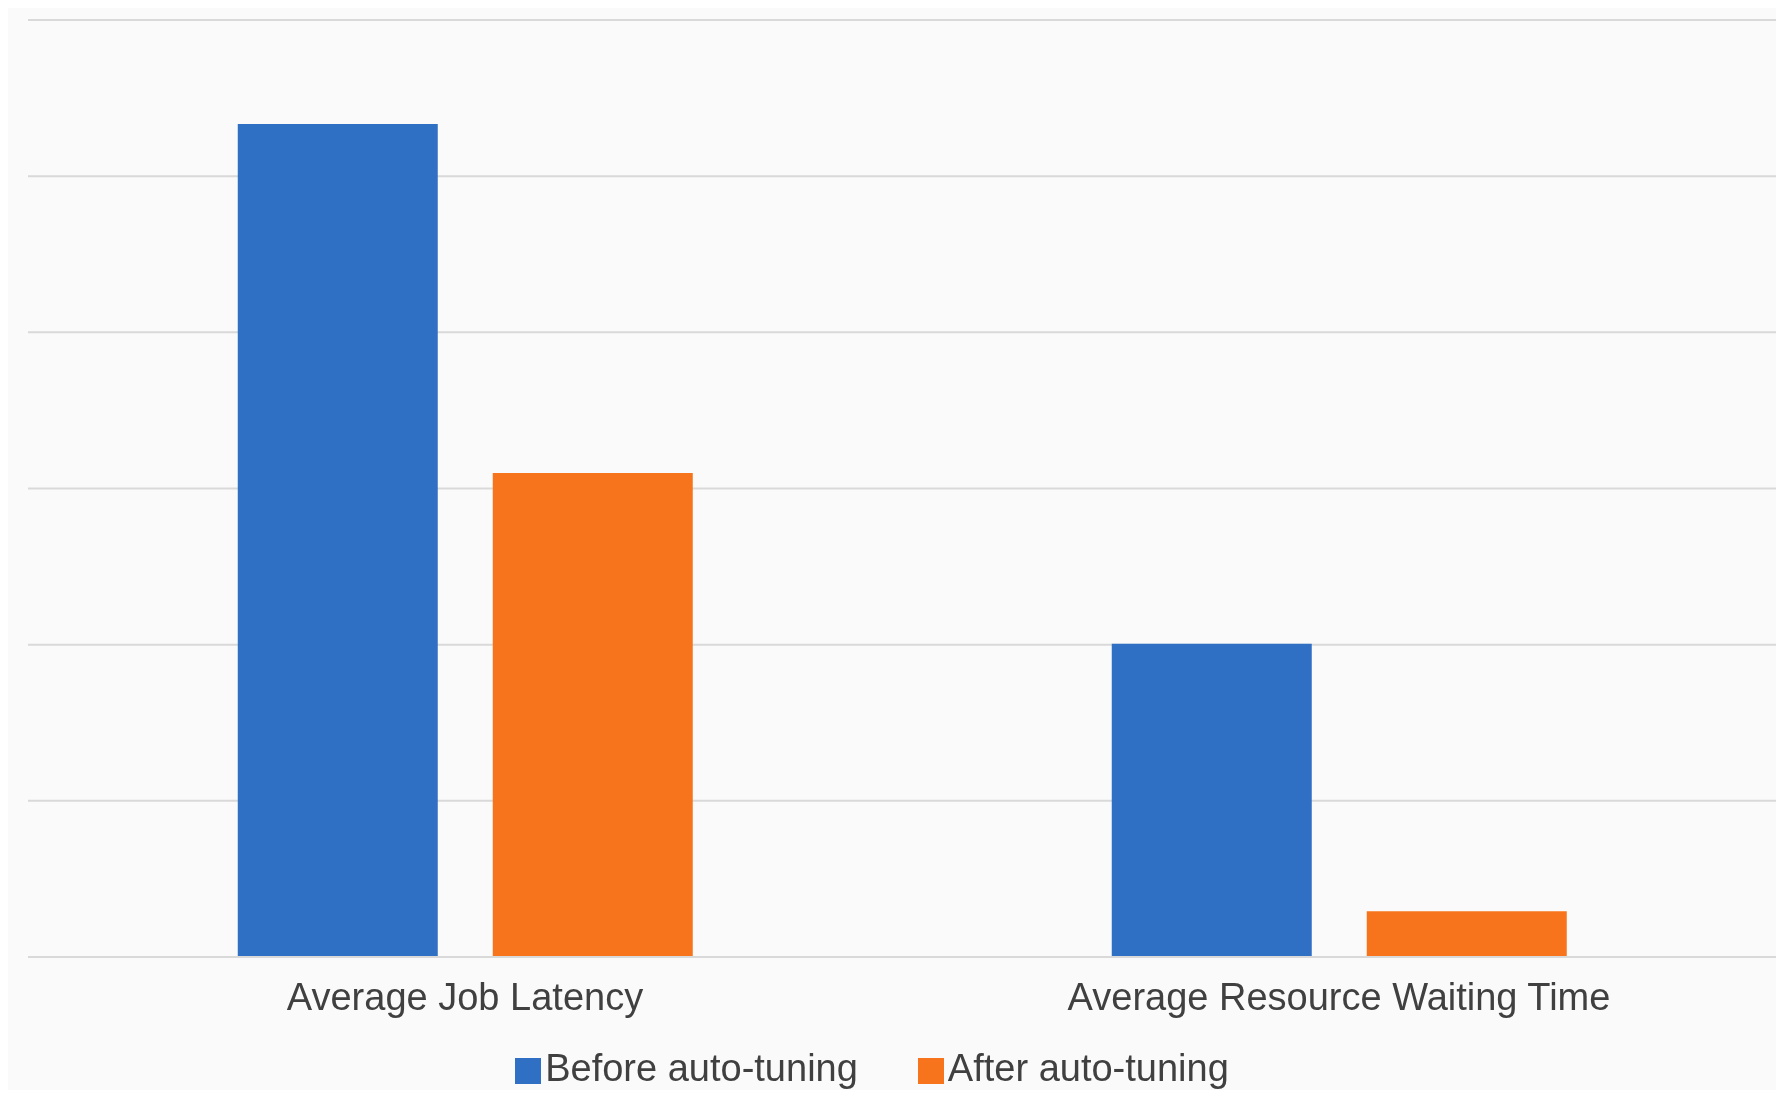  Describe the element at coordinates (701, 1068) in the screenshot. I see `legend-label: Before auto-tuning` at that location.